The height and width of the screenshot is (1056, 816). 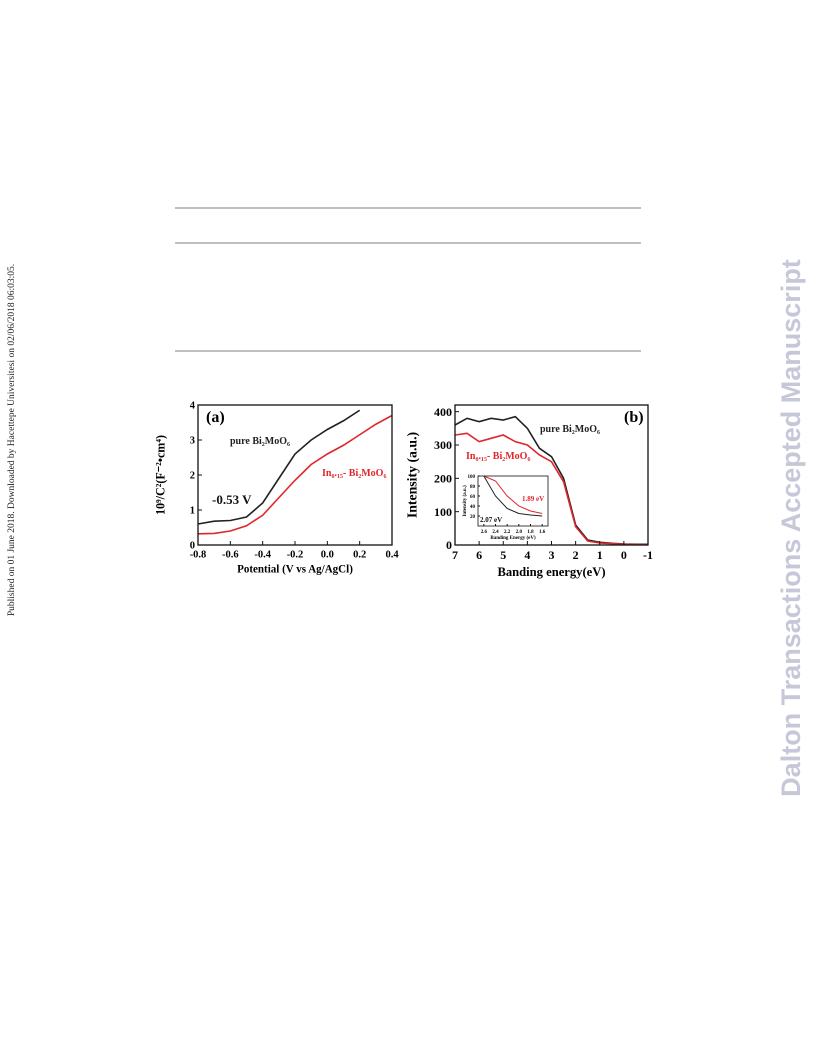 I want to click on y-tick-label: 2, so click(x=192, y=476).